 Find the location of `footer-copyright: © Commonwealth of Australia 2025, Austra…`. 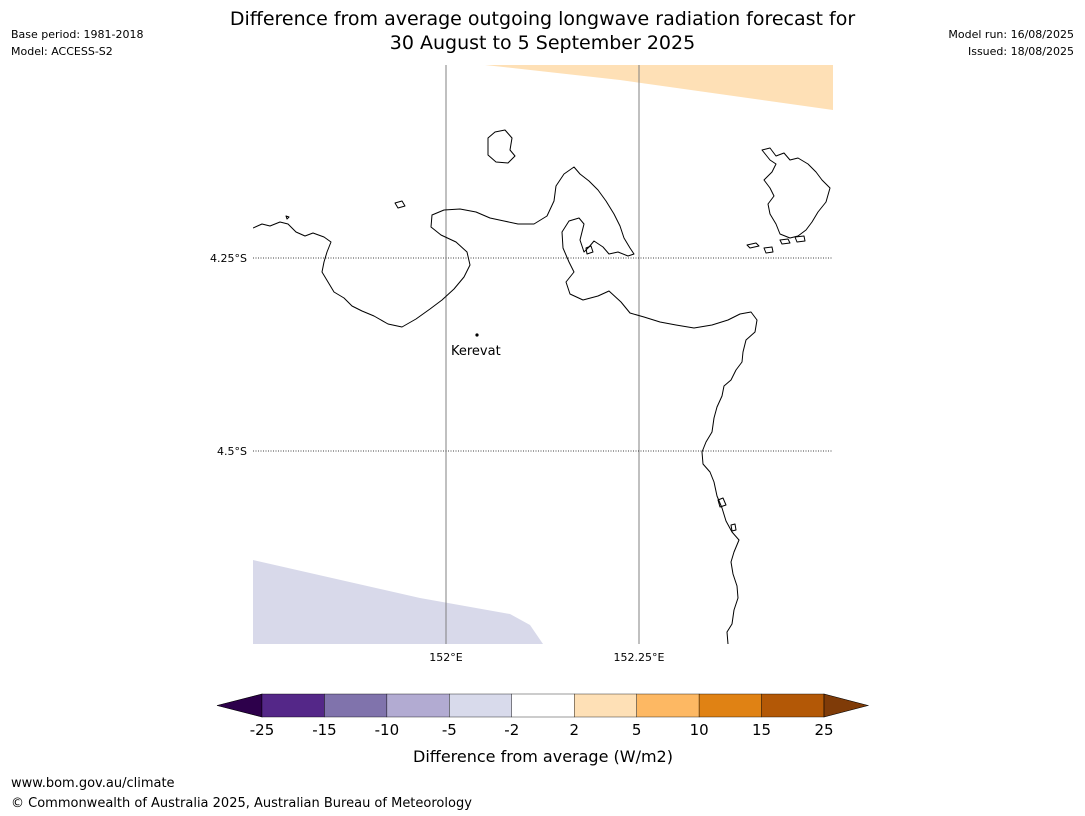

footer-copyright: © Commonwealth of Australia 2025, Austra… is located at coordinates (241, 803).